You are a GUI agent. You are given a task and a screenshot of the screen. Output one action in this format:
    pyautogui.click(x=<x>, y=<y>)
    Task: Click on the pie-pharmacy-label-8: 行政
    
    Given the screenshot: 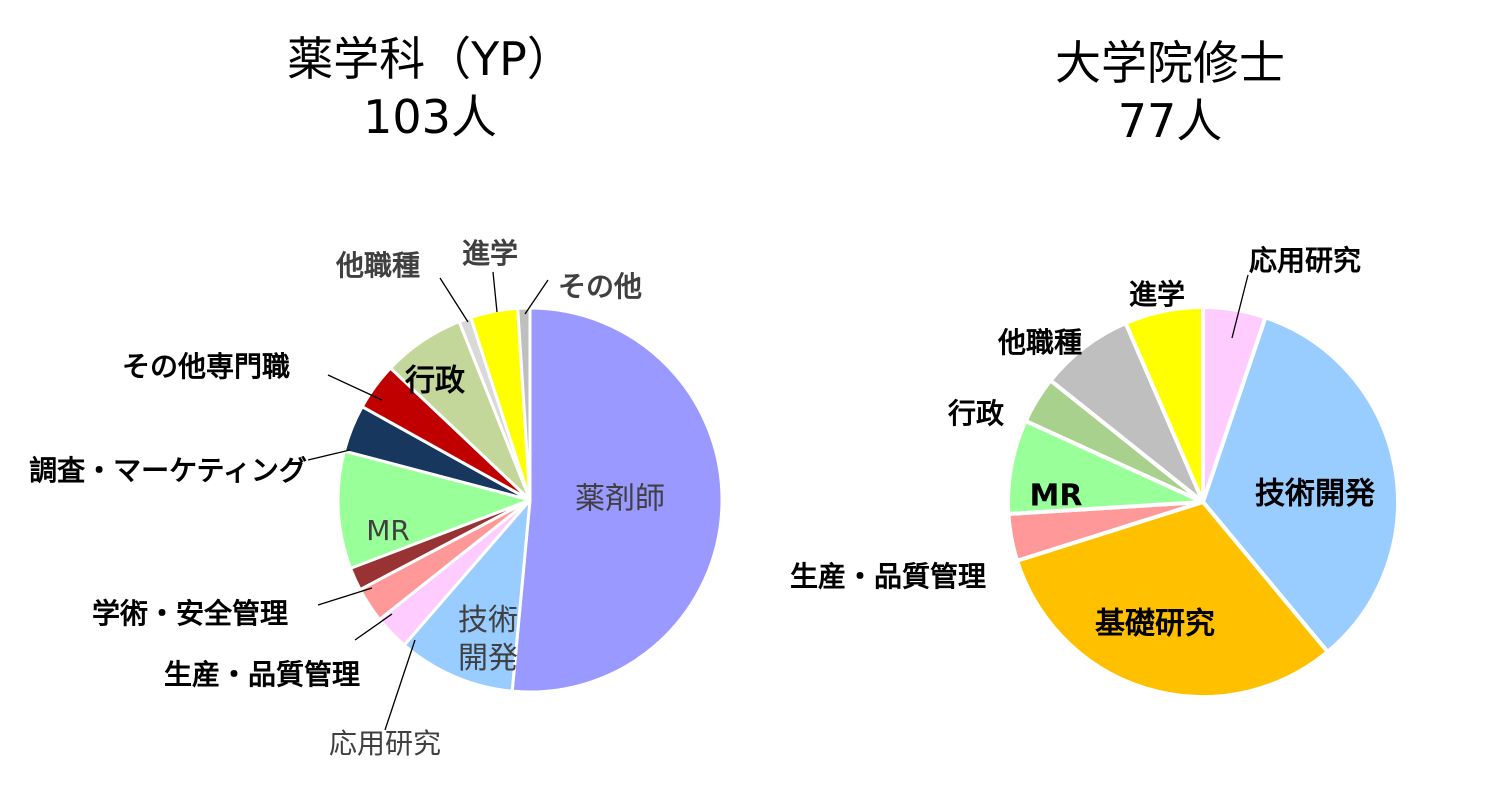 What is the action you would take?
    pyautogui.click(x=434, y=381)
    